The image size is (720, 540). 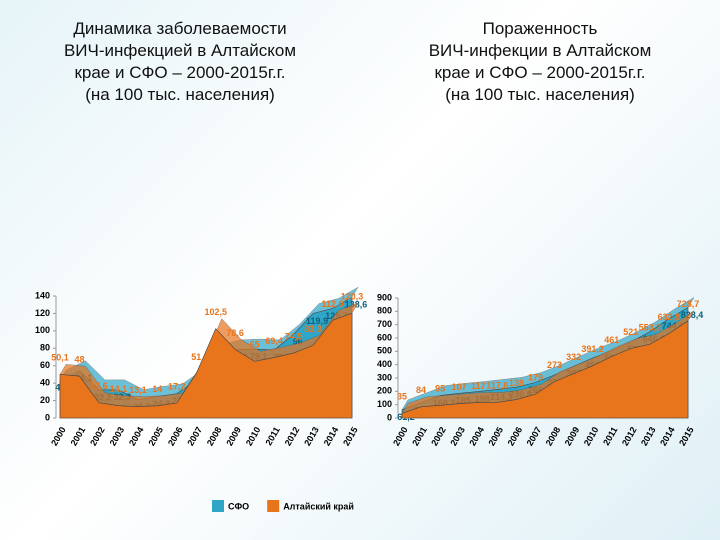 I want to click on data-label: 553,2, so click(x=650, y=328).